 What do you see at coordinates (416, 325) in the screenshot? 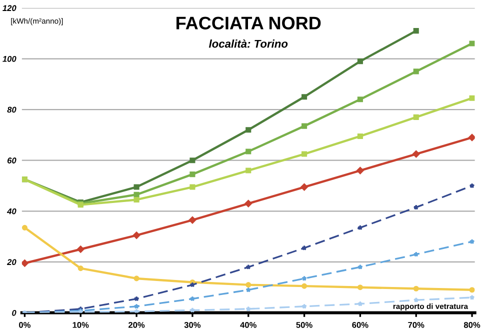
I see `x-tick-label: 70%` at bounding box center [416, 325].